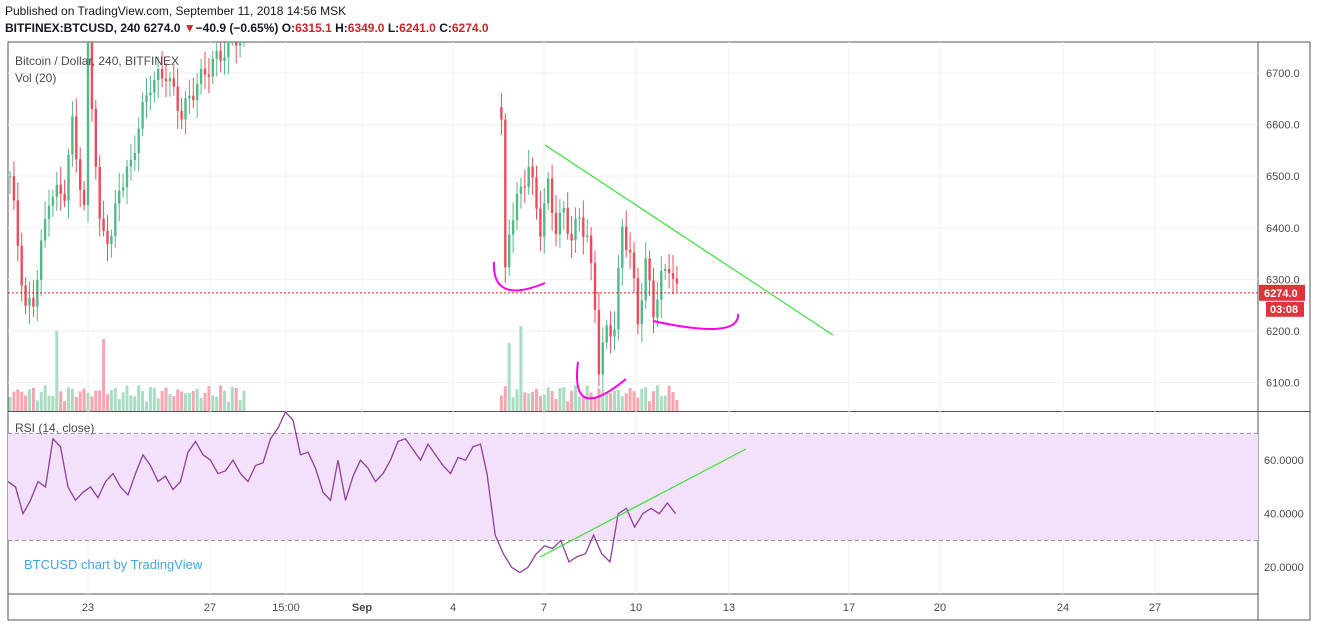 This screenshot has width=1318, height=627. I want to click on y-tick-label: 6600.0, so click(1283, 126).